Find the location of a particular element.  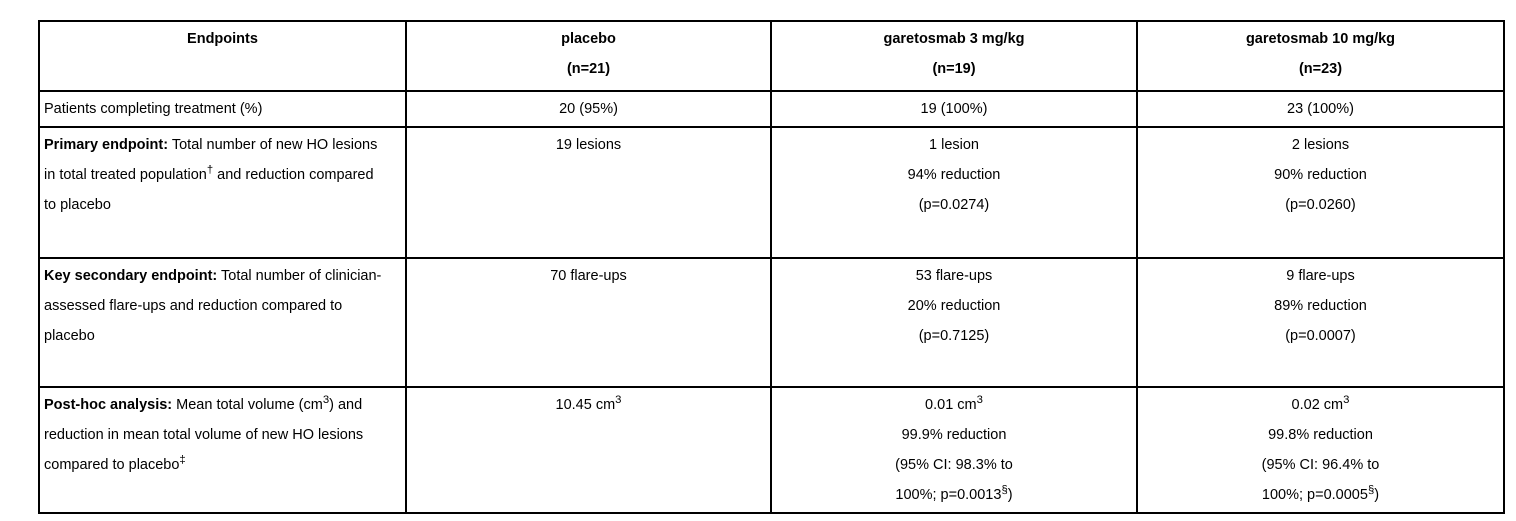

text-segment: ) and is located at coordinates (346, 405).